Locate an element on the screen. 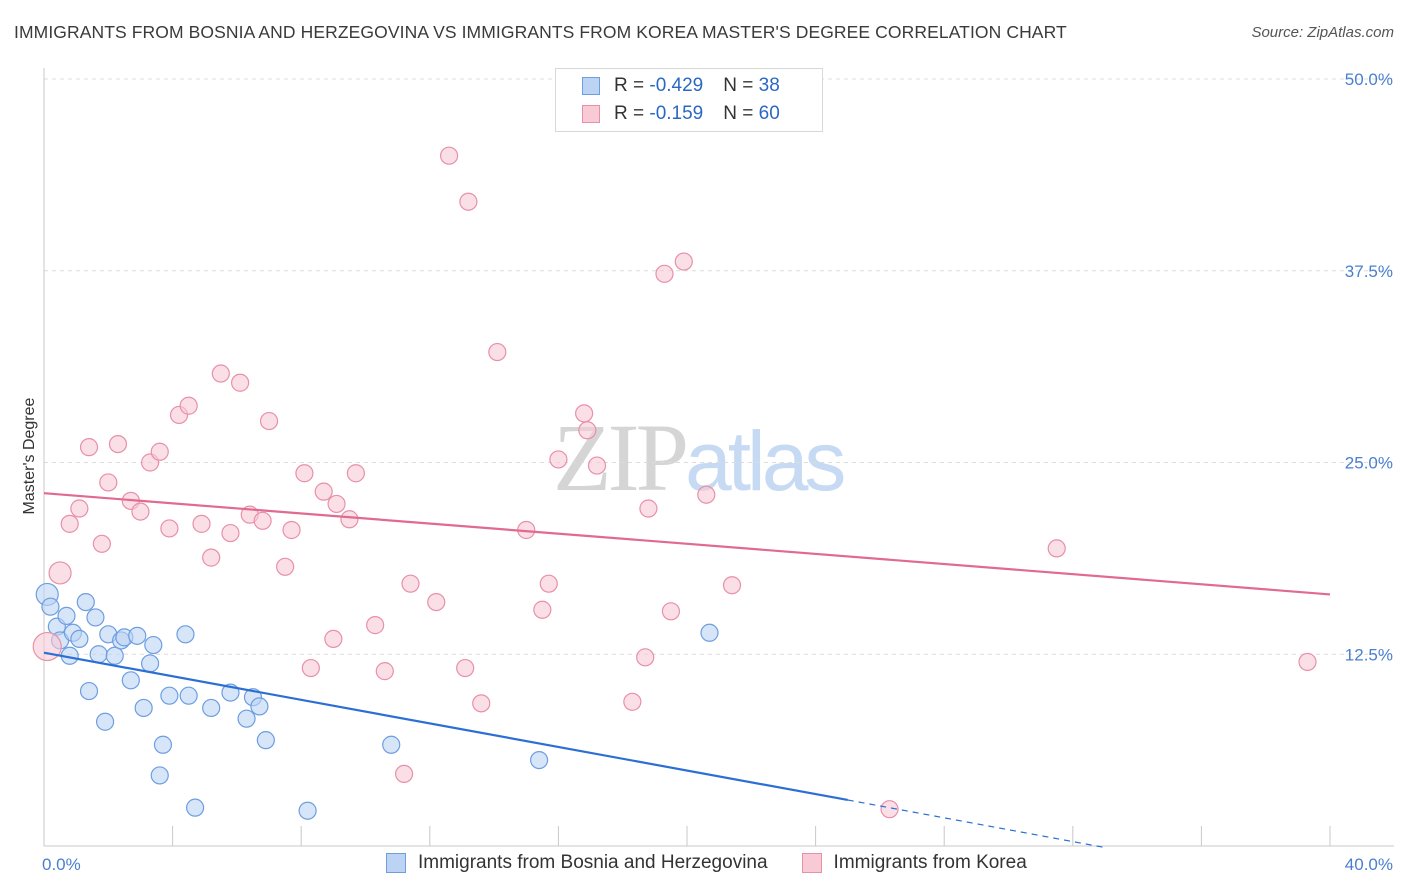  series-legend-korea: Immigrants from Korea is located at coordinates (914, 863).